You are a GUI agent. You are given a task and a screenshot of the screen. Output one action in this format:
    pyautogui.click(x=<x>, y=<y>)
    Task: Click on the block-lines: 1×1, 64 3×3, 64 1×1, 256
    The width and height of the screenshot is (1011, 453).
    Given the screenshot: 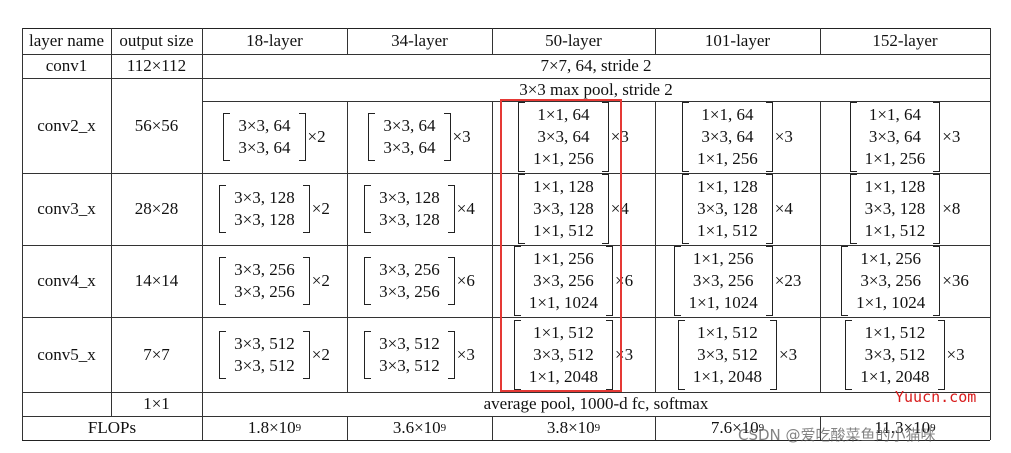 What is the action you would take?
    pyautogui.click(x=727, y=137)
    